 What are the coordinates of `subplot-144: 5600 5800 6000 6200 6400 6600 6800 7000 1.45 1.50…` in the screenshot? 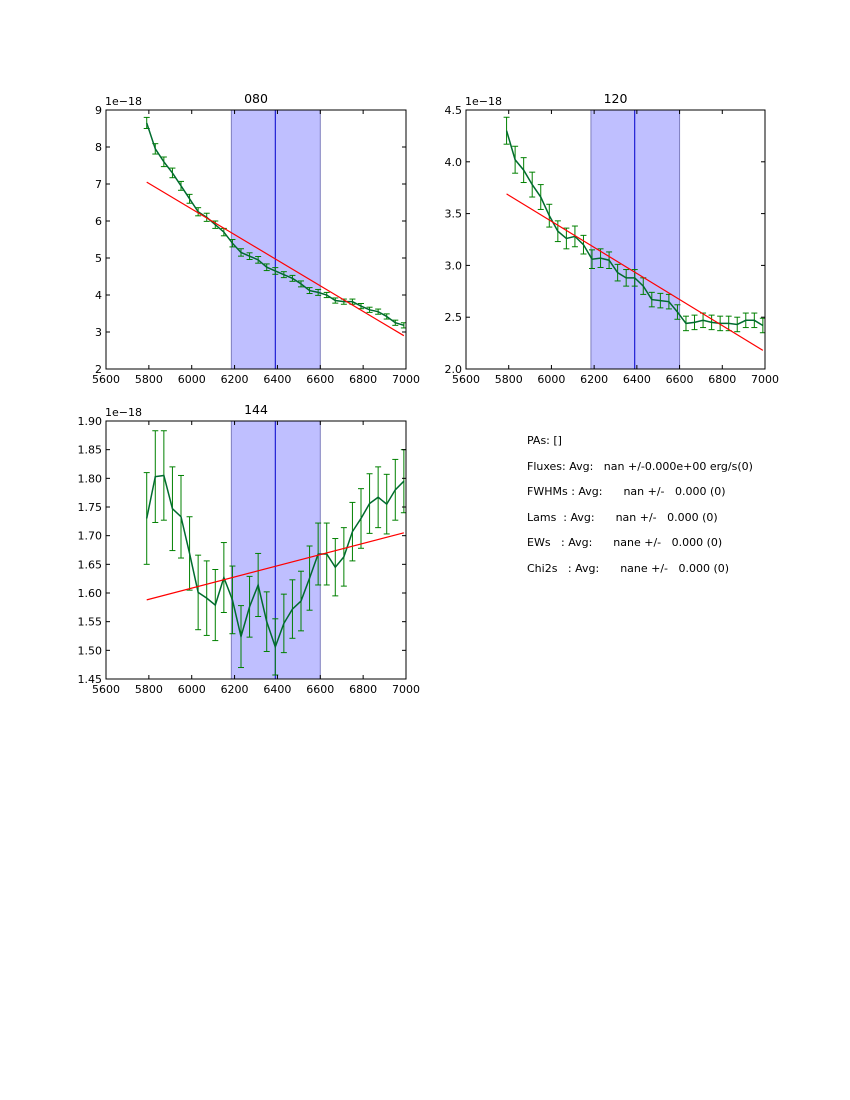 It's located at (249, 549).